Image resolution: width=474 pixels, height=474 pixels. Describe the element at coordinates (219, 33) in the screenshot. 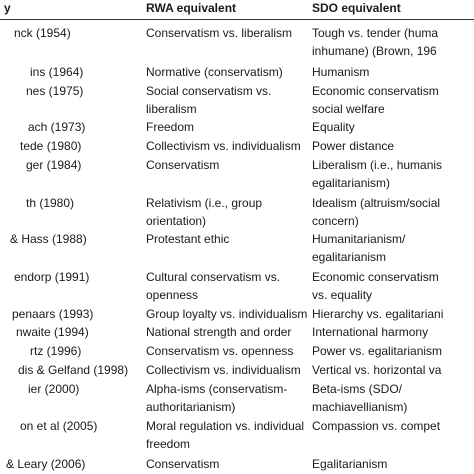

I see `rwa-cell: Conservatism vs. liberalism` at that location.